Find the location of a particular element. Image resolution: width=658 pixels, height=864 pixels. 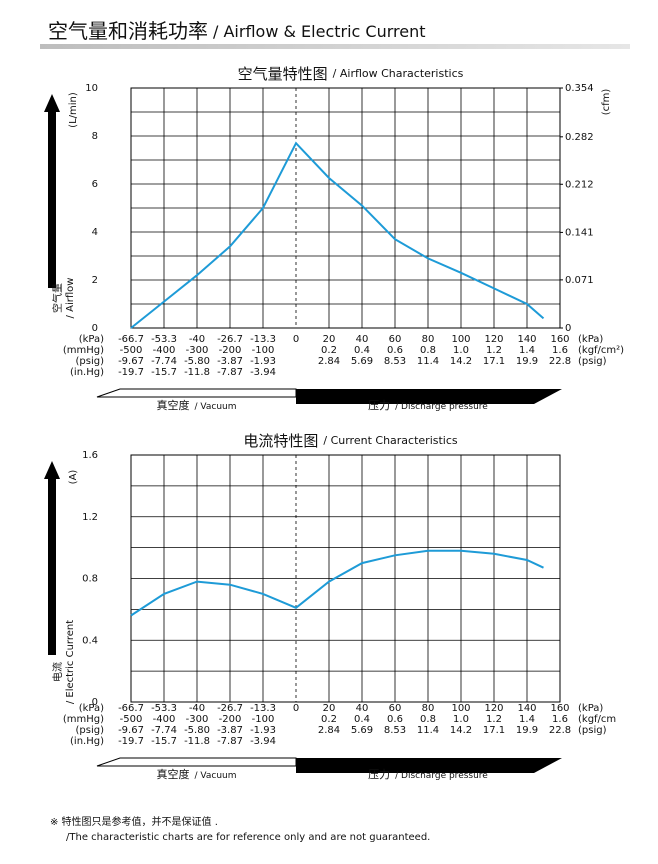

y2-tick-label: 0.212 is located at coordinates (579, 184).